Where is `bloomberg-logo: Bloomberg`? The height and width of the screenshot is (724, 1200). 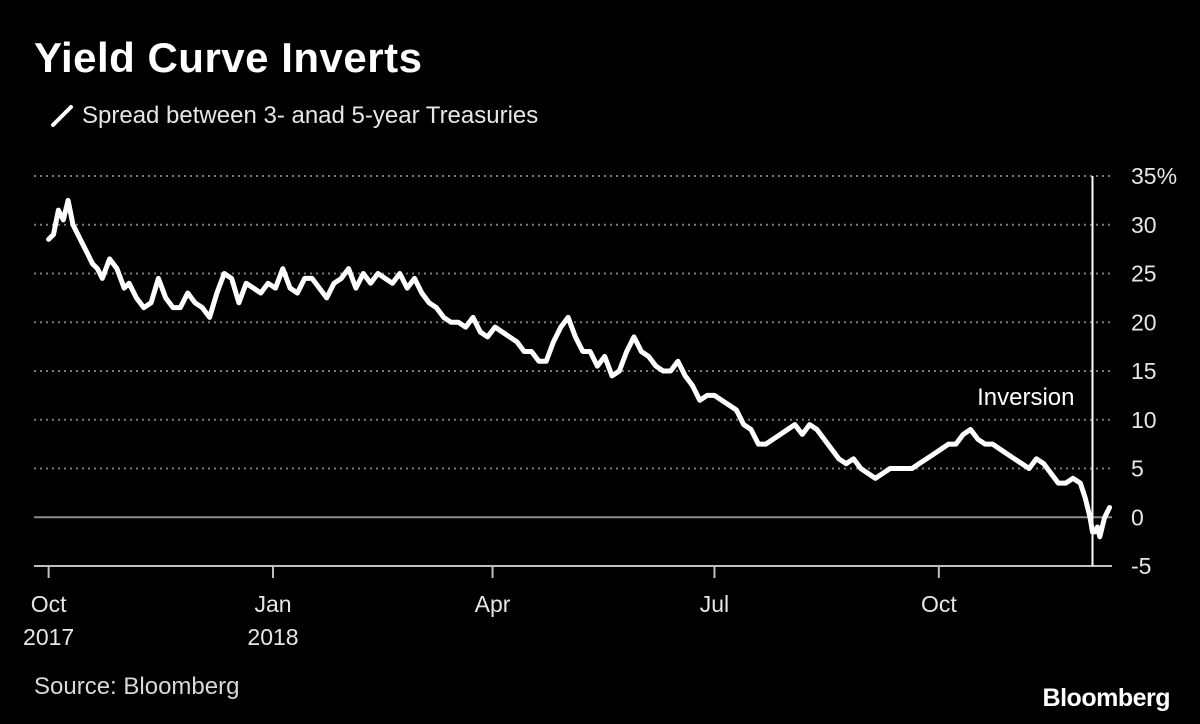
bloomberg-logo: Bloomberg is located at coordinates (1106, 698).